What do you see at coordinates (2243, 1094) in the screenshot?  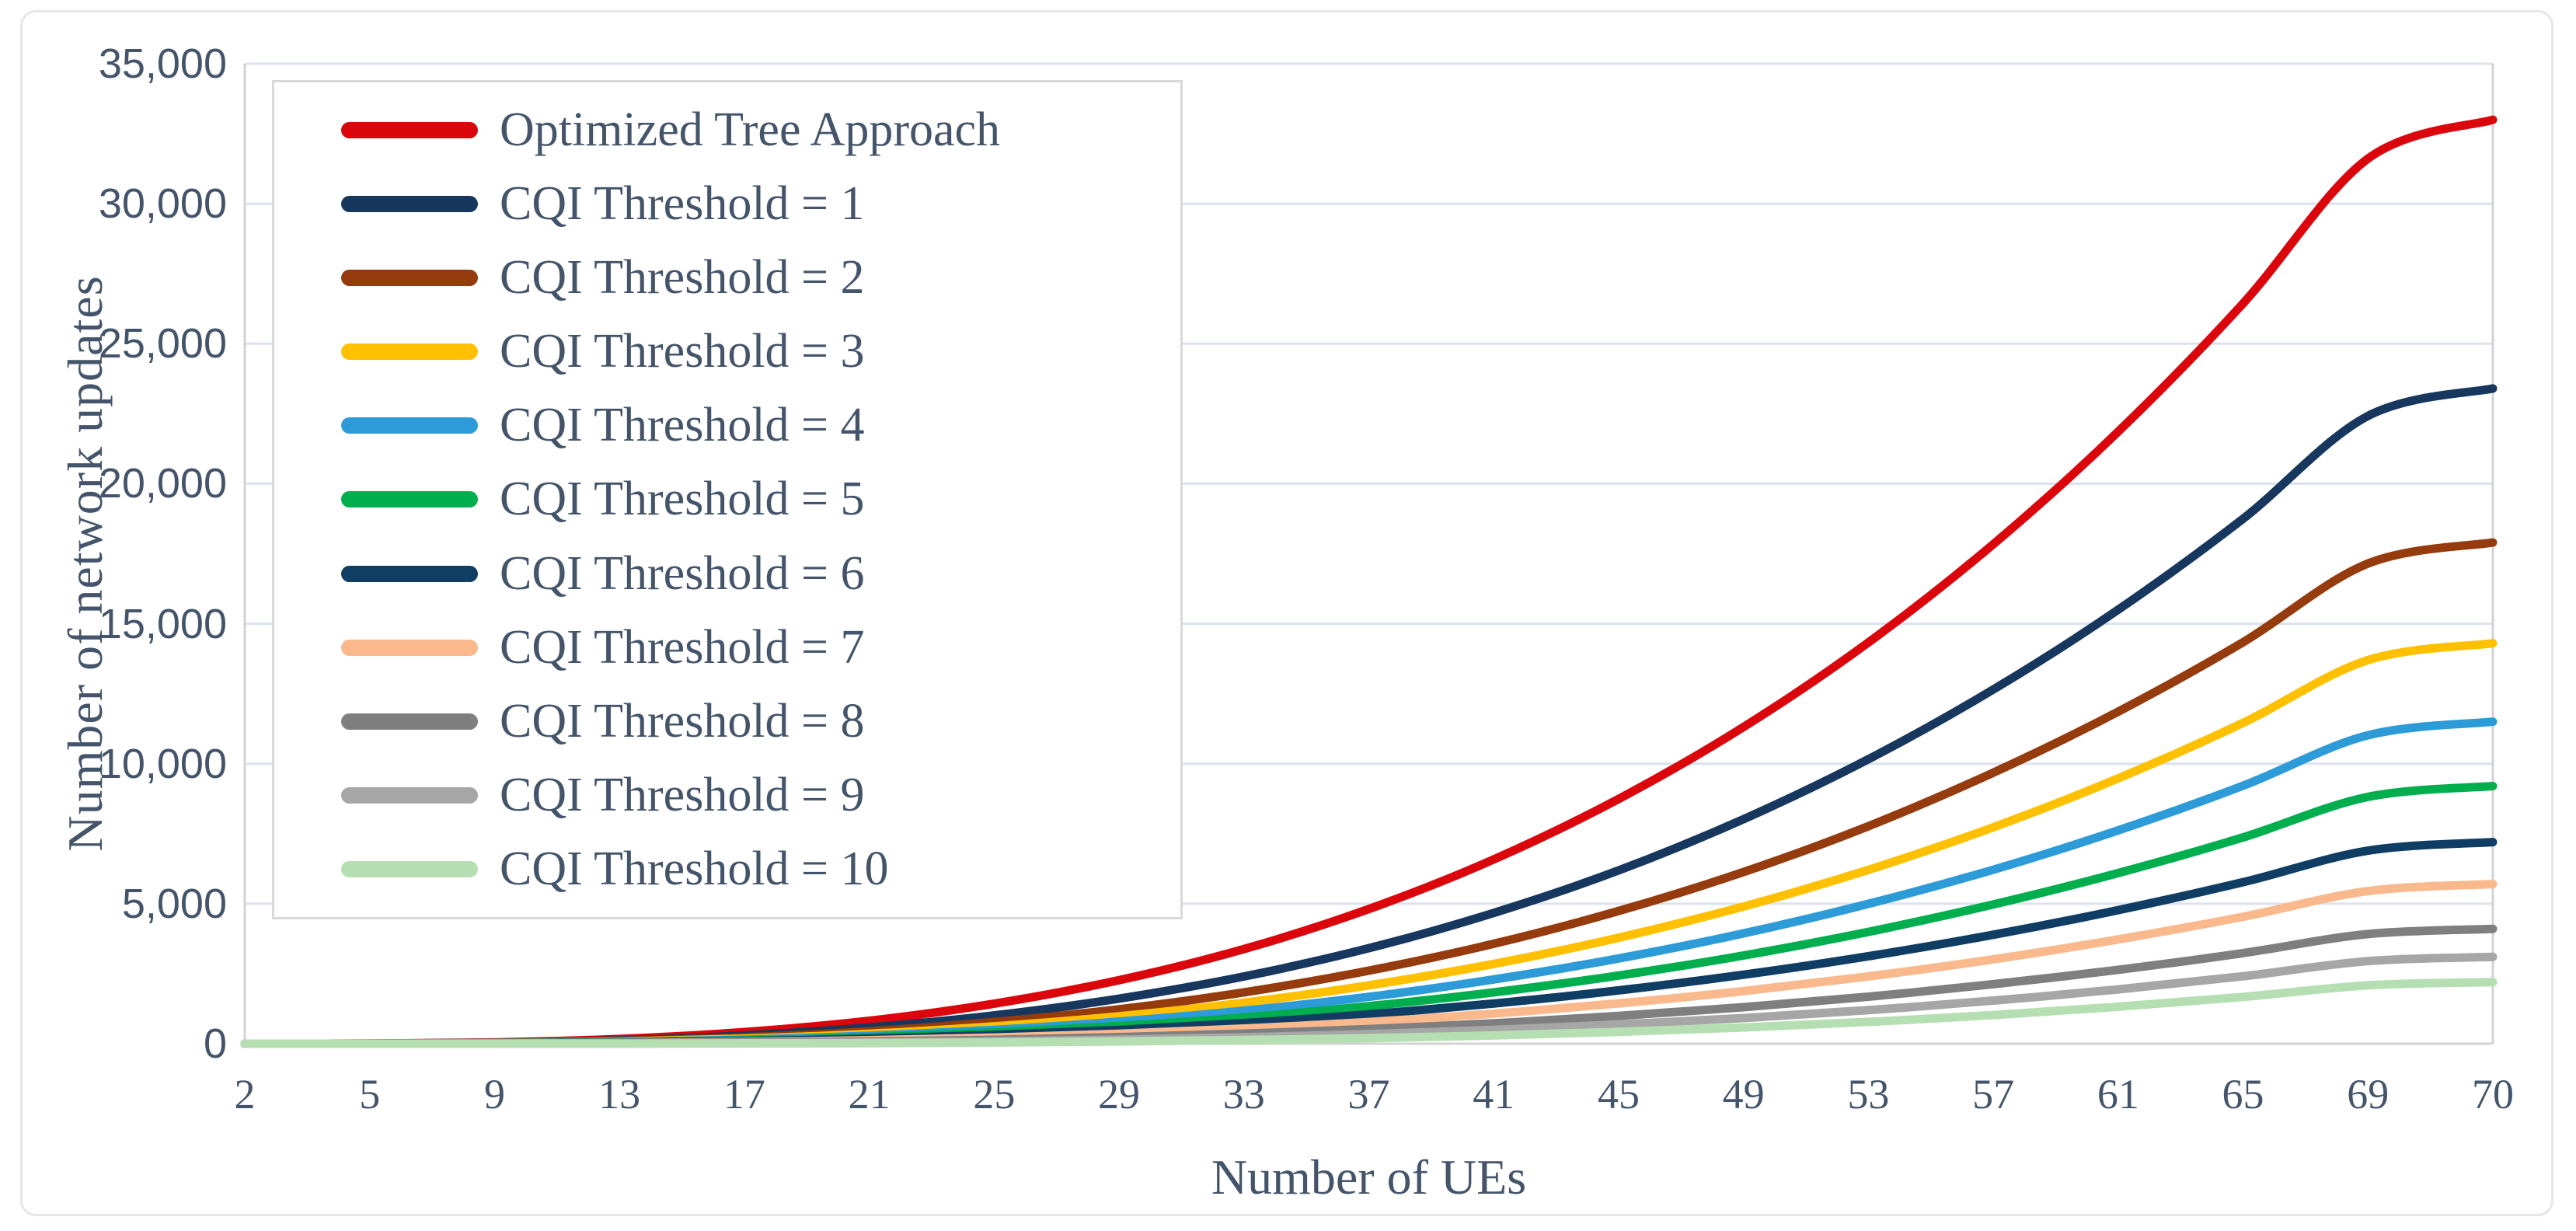 I see `x-tick-label: 65` at bounding box center [2243, 1094].